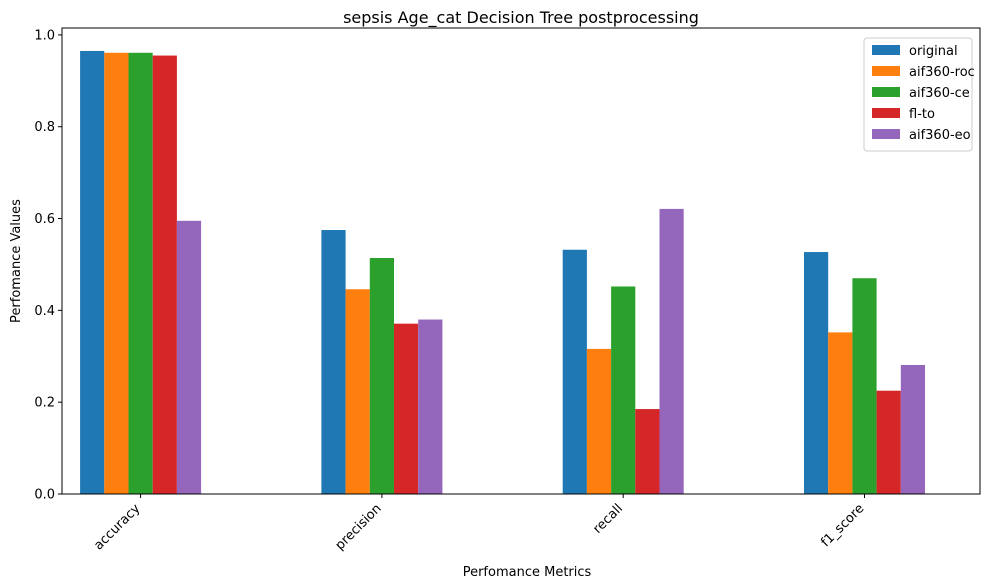  What do you see at coordinates (912, 429) in the screenshot?
I see `bar-aif360-eo-f1_score` at bounding box center [912, 429].